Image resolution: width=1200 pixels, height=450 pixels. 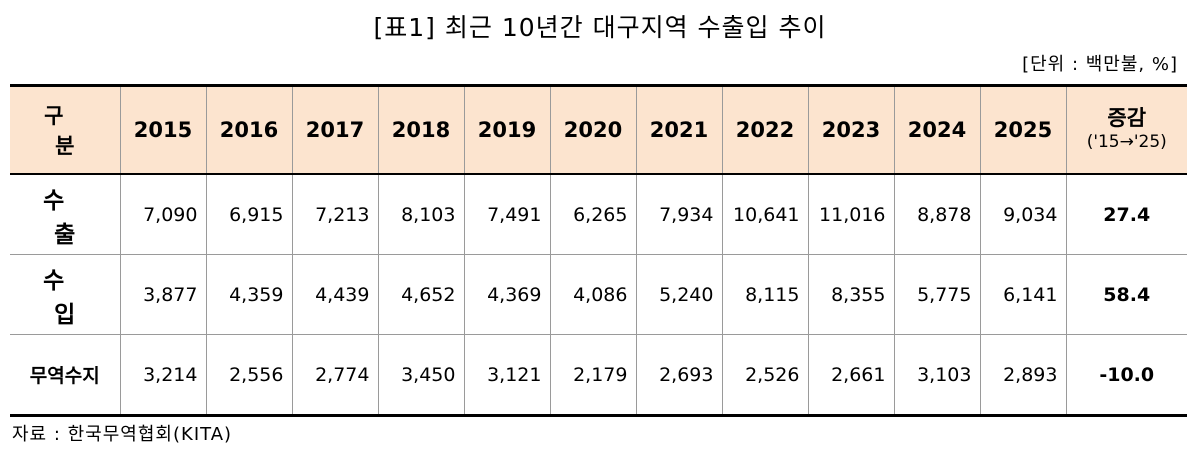 I want to click on table-cell: 2,526, so click(x=765, y=375).